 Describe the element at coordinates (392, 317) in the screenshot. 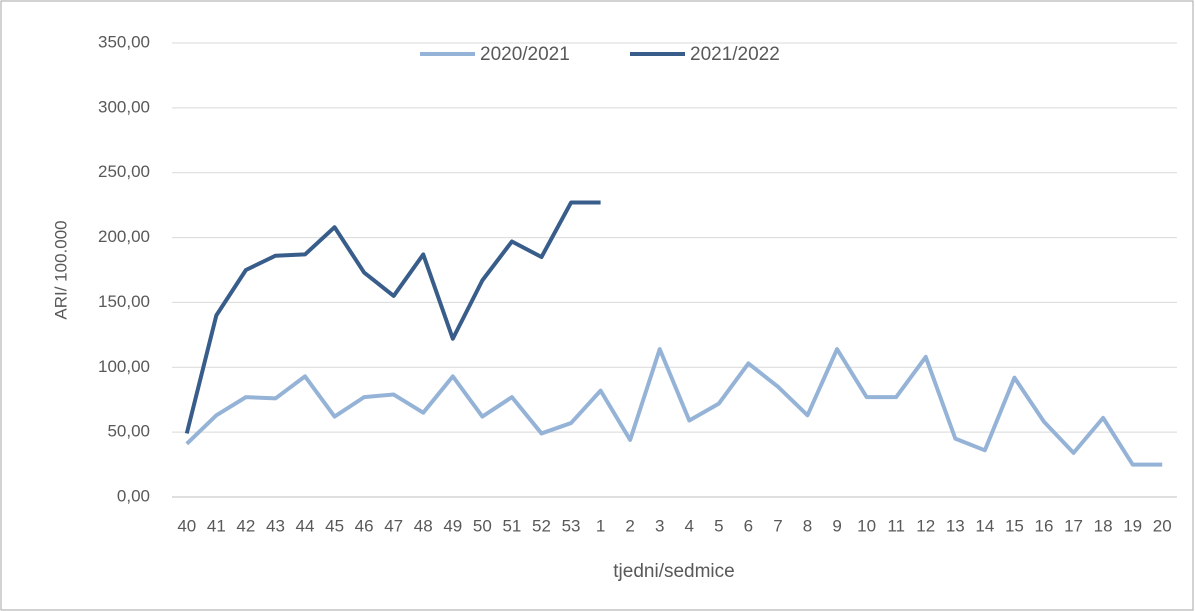

I see `series-line` at that location.